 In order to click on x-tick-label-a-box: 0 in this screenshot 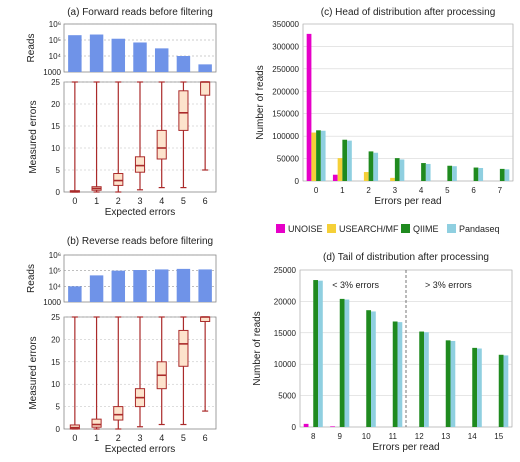, I will do `click(74, 201)`.